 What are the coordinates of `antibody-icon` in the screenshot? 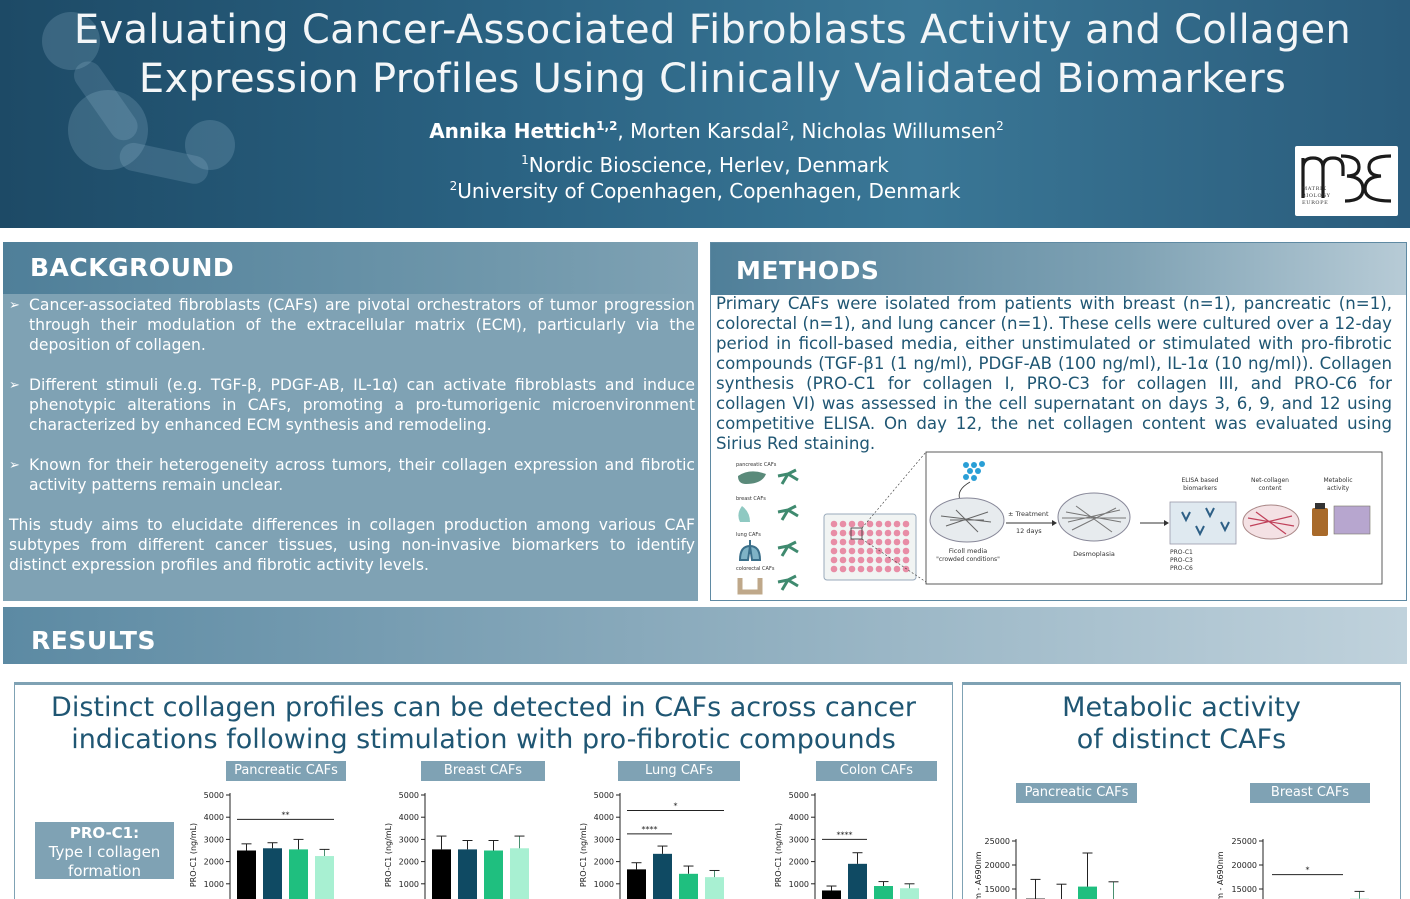 It's located at (1205, 522).